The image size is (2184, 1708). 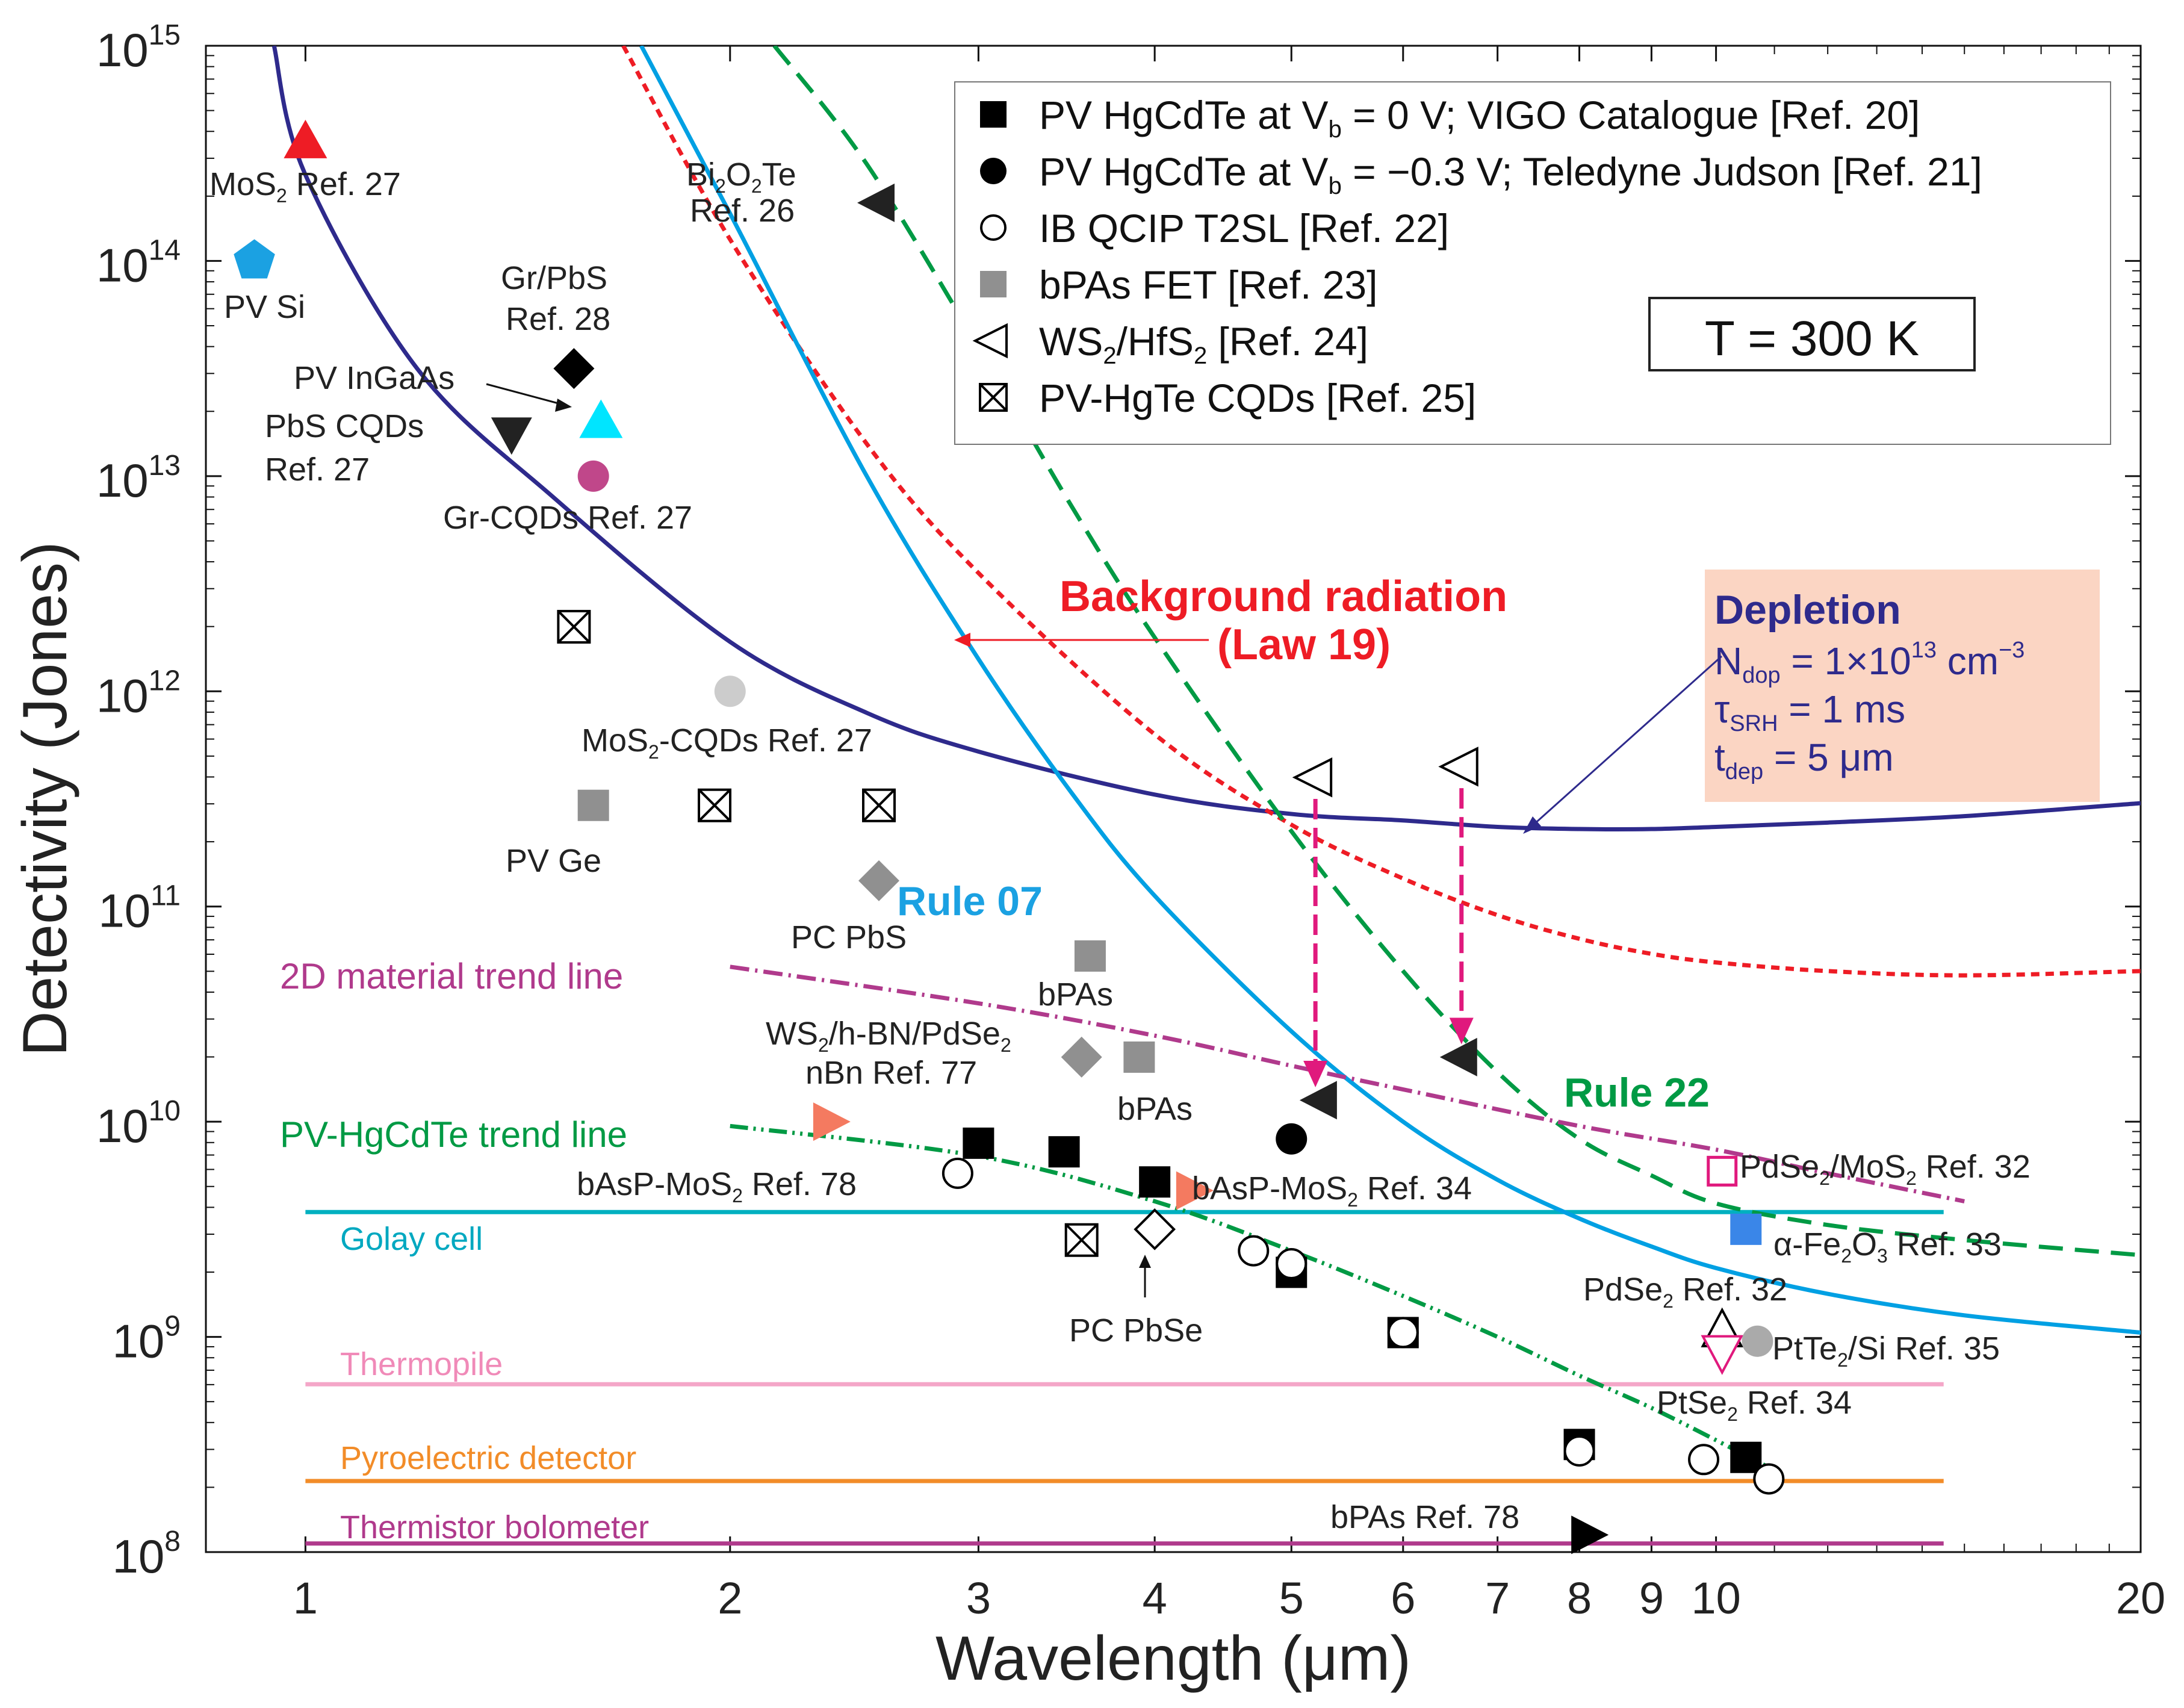 I want to click on x-tick-label: 3, so click(x=978, y=1598).